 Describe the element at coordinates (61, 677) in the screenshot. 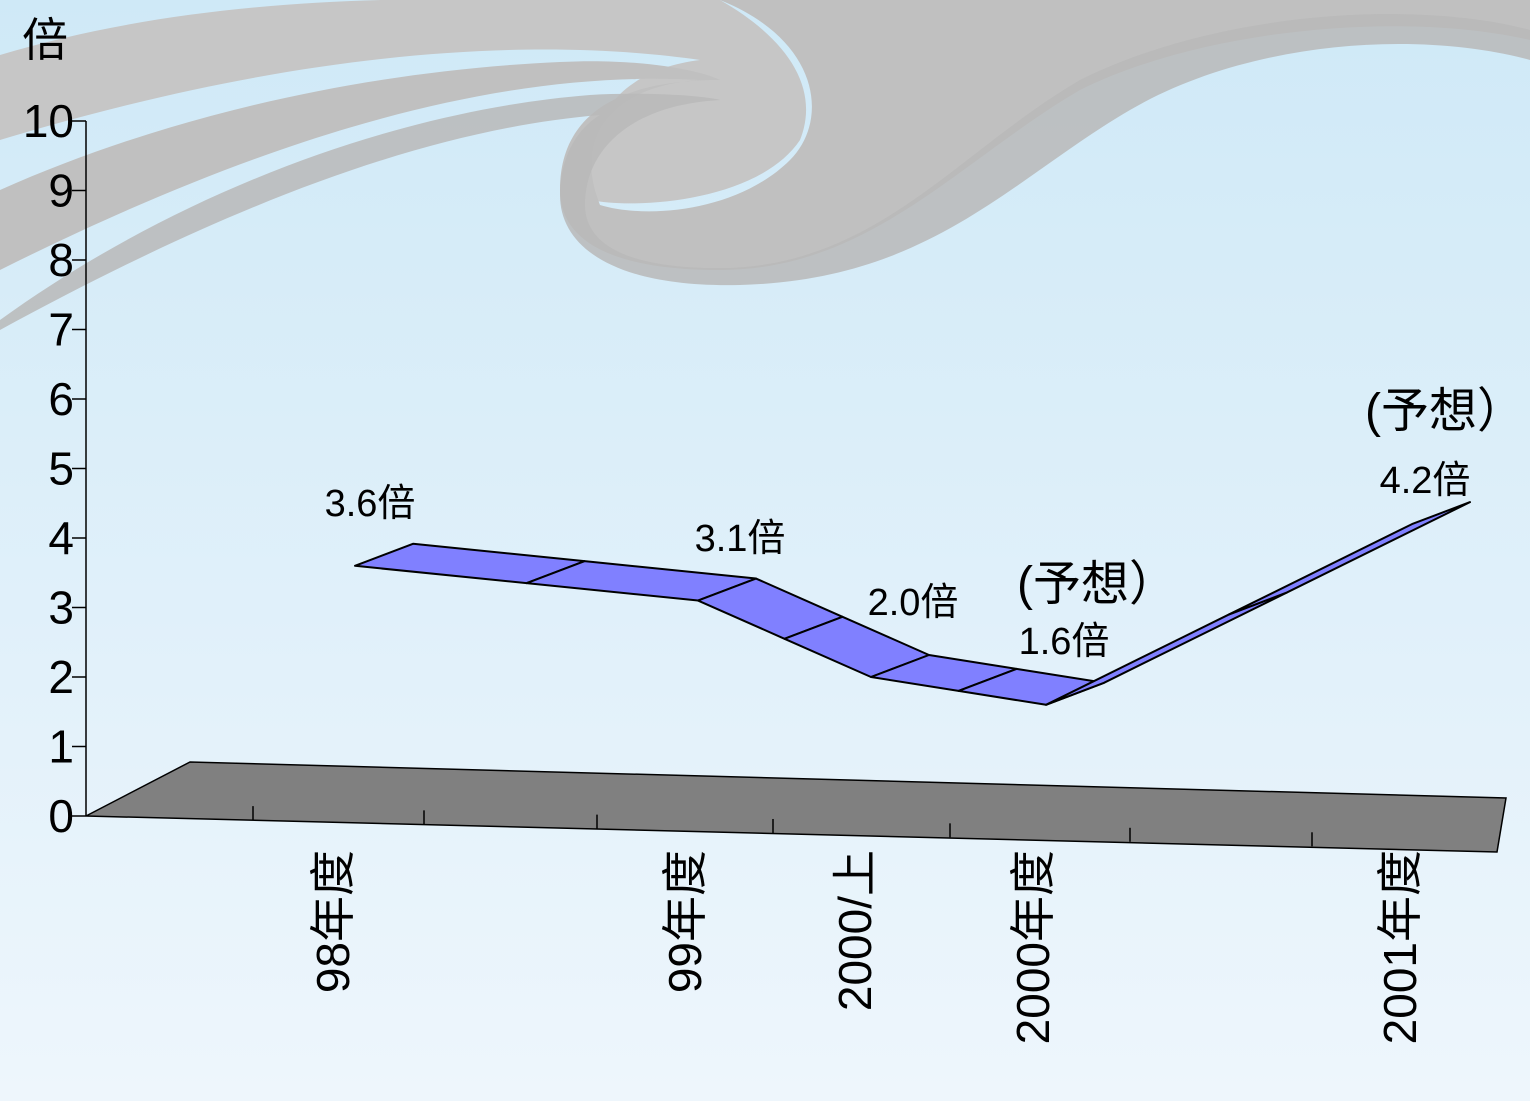

I see `y-tick-label-2: 2` at that location.